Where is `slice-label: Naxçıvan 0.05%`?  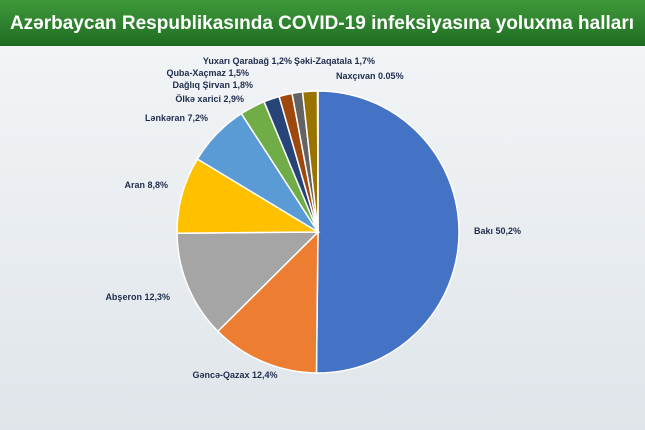 slice-label: Naxçıvan 0.05% is located at coordinates (370, 76).